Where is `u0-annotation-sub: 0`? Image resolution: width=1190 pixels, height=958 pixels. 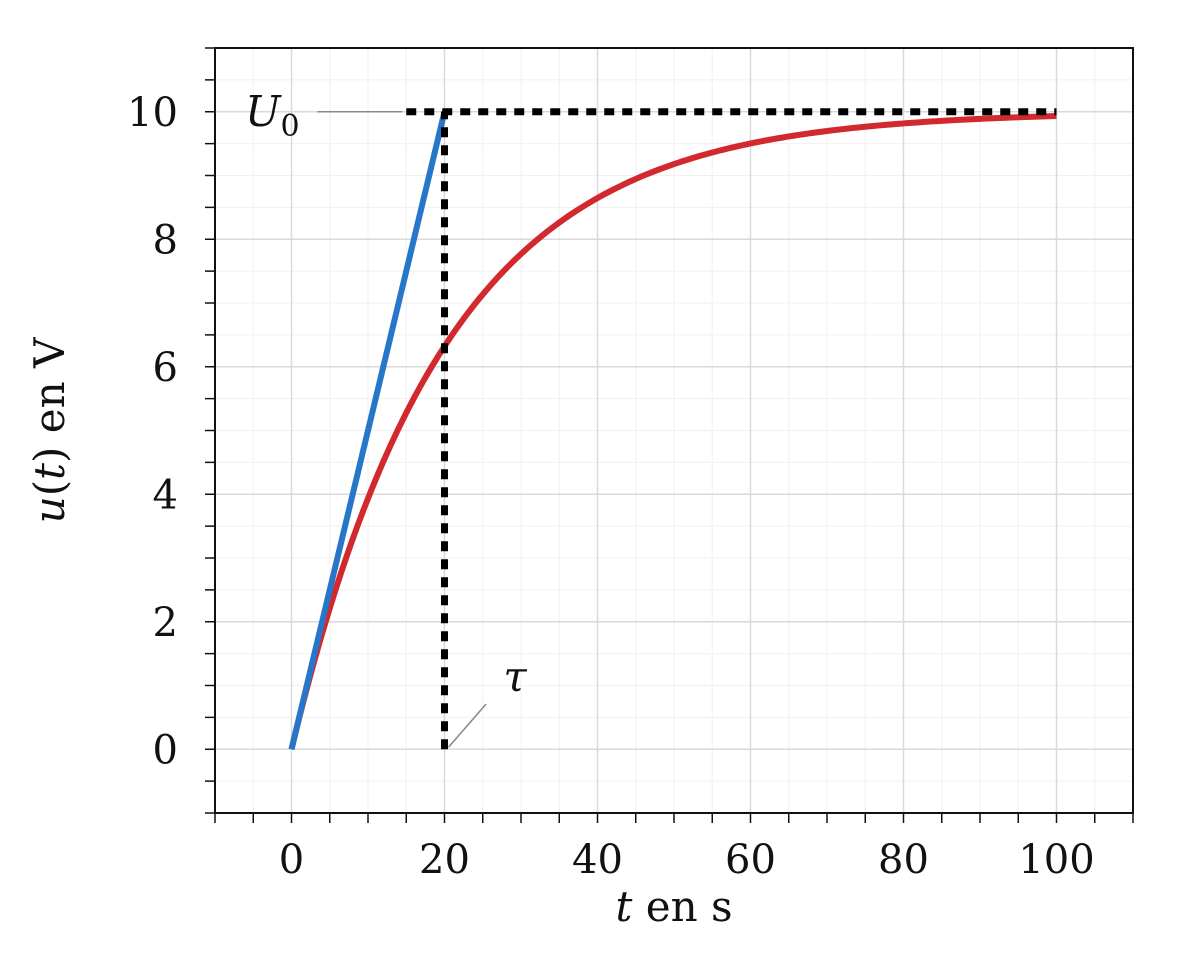
u0-annotation-sub: 0 is located at coordinates (290, 126).